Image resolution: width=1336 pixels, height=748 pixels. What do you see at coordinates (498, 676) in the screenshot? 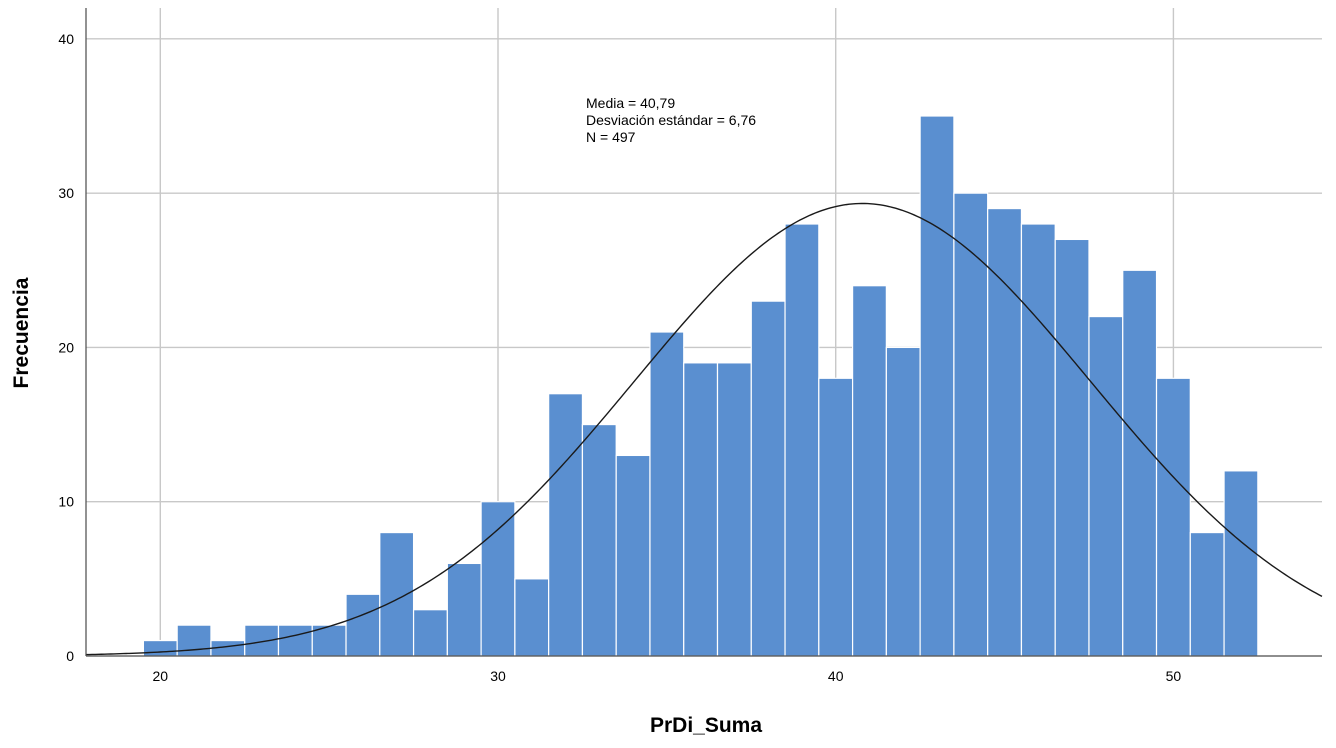
I see `x-tick-label-30: 30` at bounding box center [498, 676].